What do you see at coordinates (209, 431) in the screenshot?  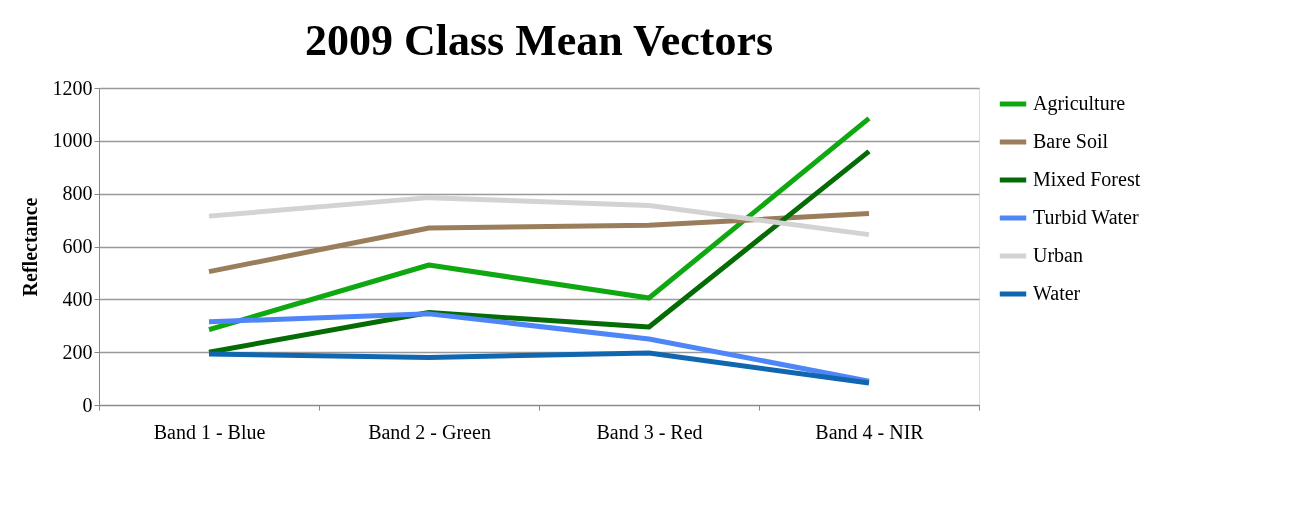 I see `x-tick-label: Band 1 - Blue` at bounding box center [209, 431].